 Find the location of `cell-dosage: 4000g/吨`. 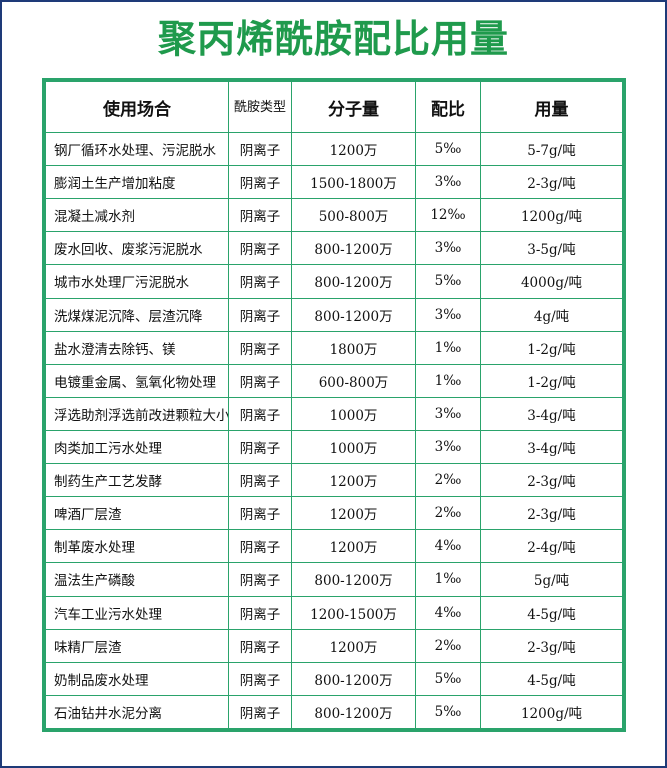

cell-dosage: 4000g/吨 is located at coordinates (551, 281).